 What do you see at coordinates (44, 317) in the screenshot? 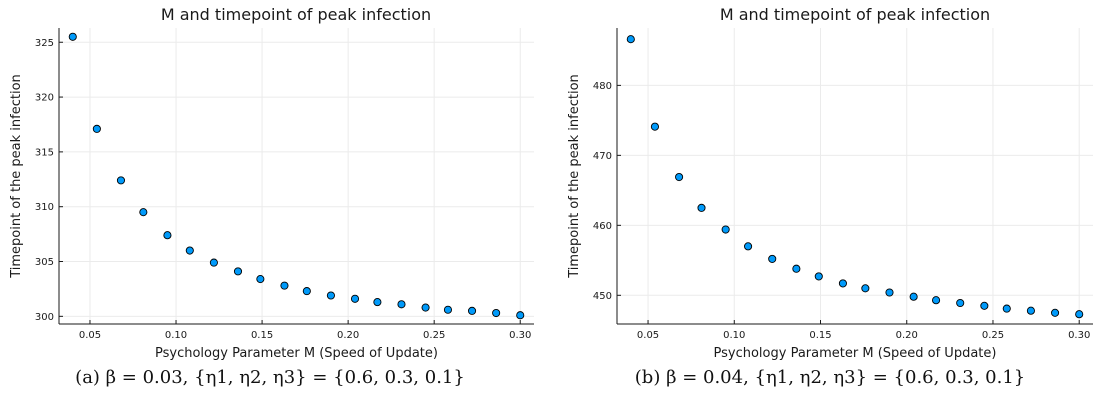
I see `y-tick-label: 300` at bounding box center [44, 317].